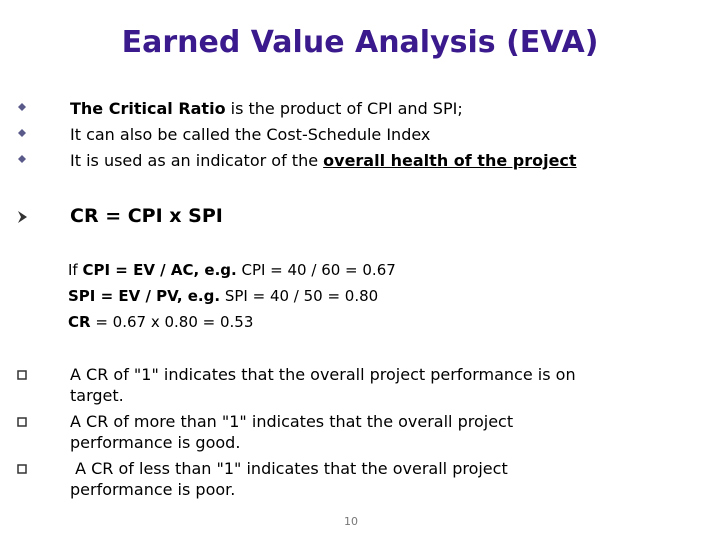 Image resolution: width=720 pixels, height=540 pixels. What do you see at coordinates (160, 322) in the screenshot?
I see `example-line: CR = 0.67 x 0.80 = 0.53` at bounding box center [160, 322].